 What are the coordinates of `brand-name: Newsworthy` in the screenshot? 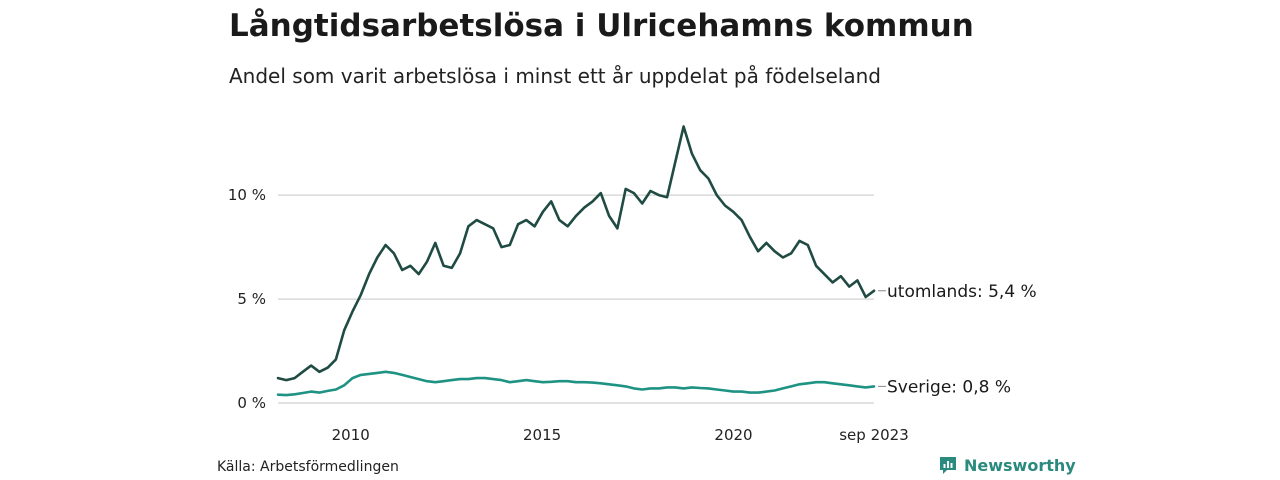 It's located at (1020, 465).